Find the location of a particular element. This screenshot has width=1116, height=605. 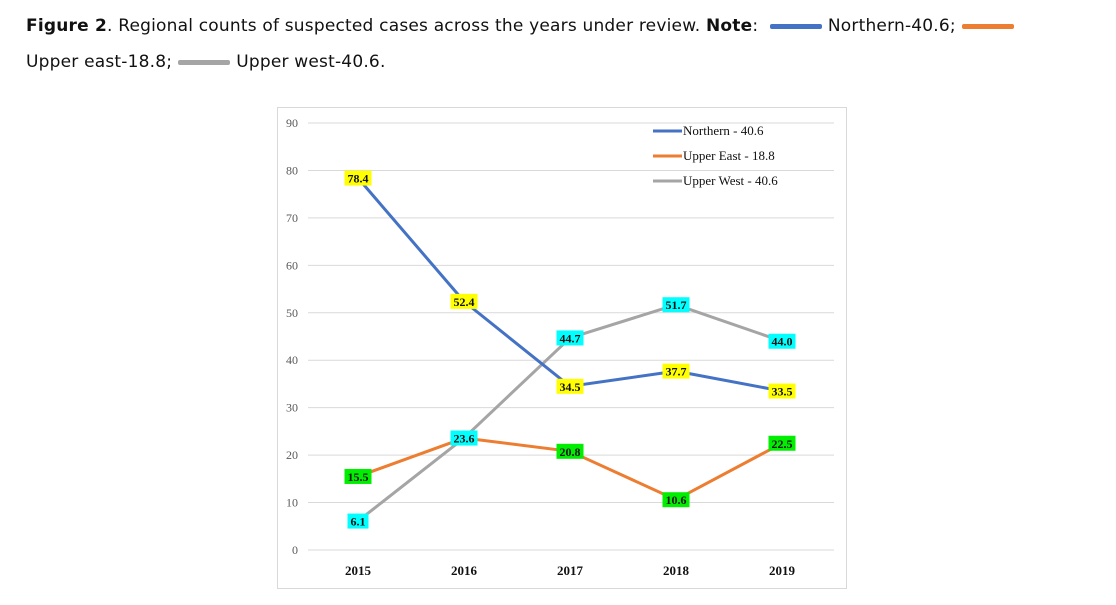

caption-item-northern: Northern-40.6; is located at coordinates (891, 26).